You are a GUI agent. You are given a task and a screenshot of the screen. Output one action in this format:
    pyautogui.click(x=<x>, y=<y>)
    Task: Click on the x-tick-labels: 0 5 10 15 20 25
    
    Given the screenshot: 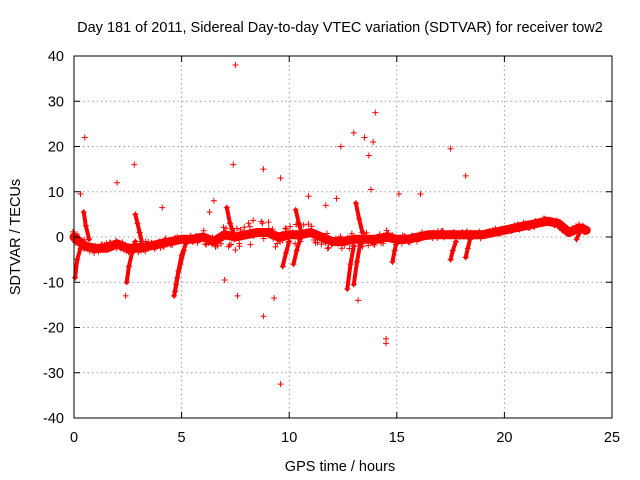 What is the action you would take?
    pyautogui.click(x=345, y=438)
    